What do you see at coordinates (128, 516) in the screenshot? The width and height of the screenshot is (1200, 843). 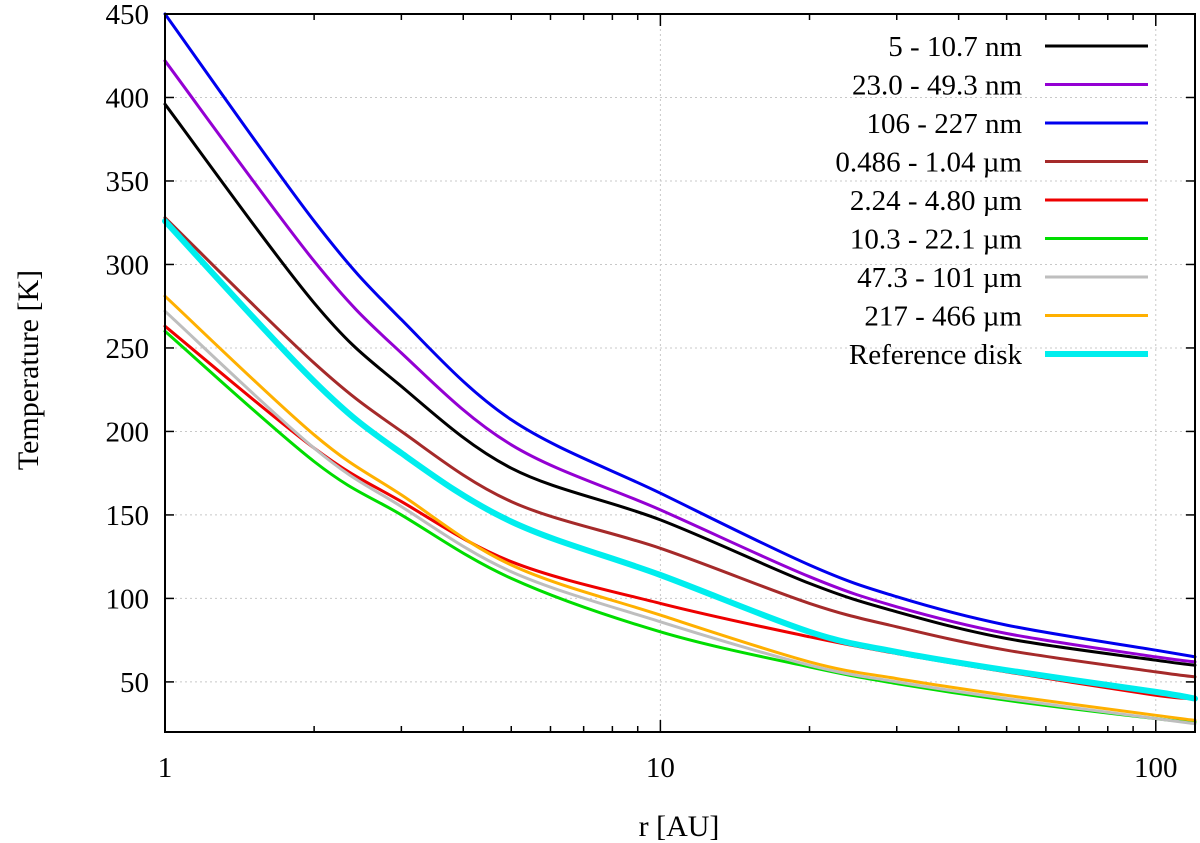 I see `y-tick-label: 150` at bounding box center [128, 516].